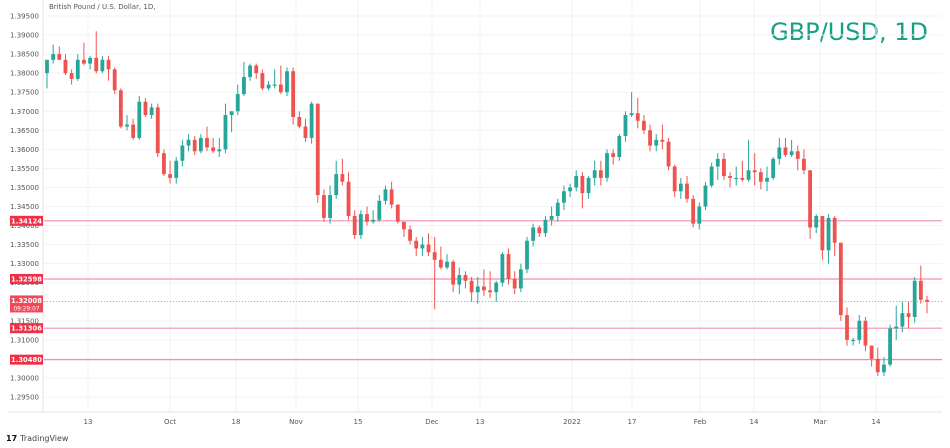 The width and height of the screenshot is (950, 448). Describe the element at coordinates (236, 422) in the screenshot. I see `time-tick-label: 18` at that location.